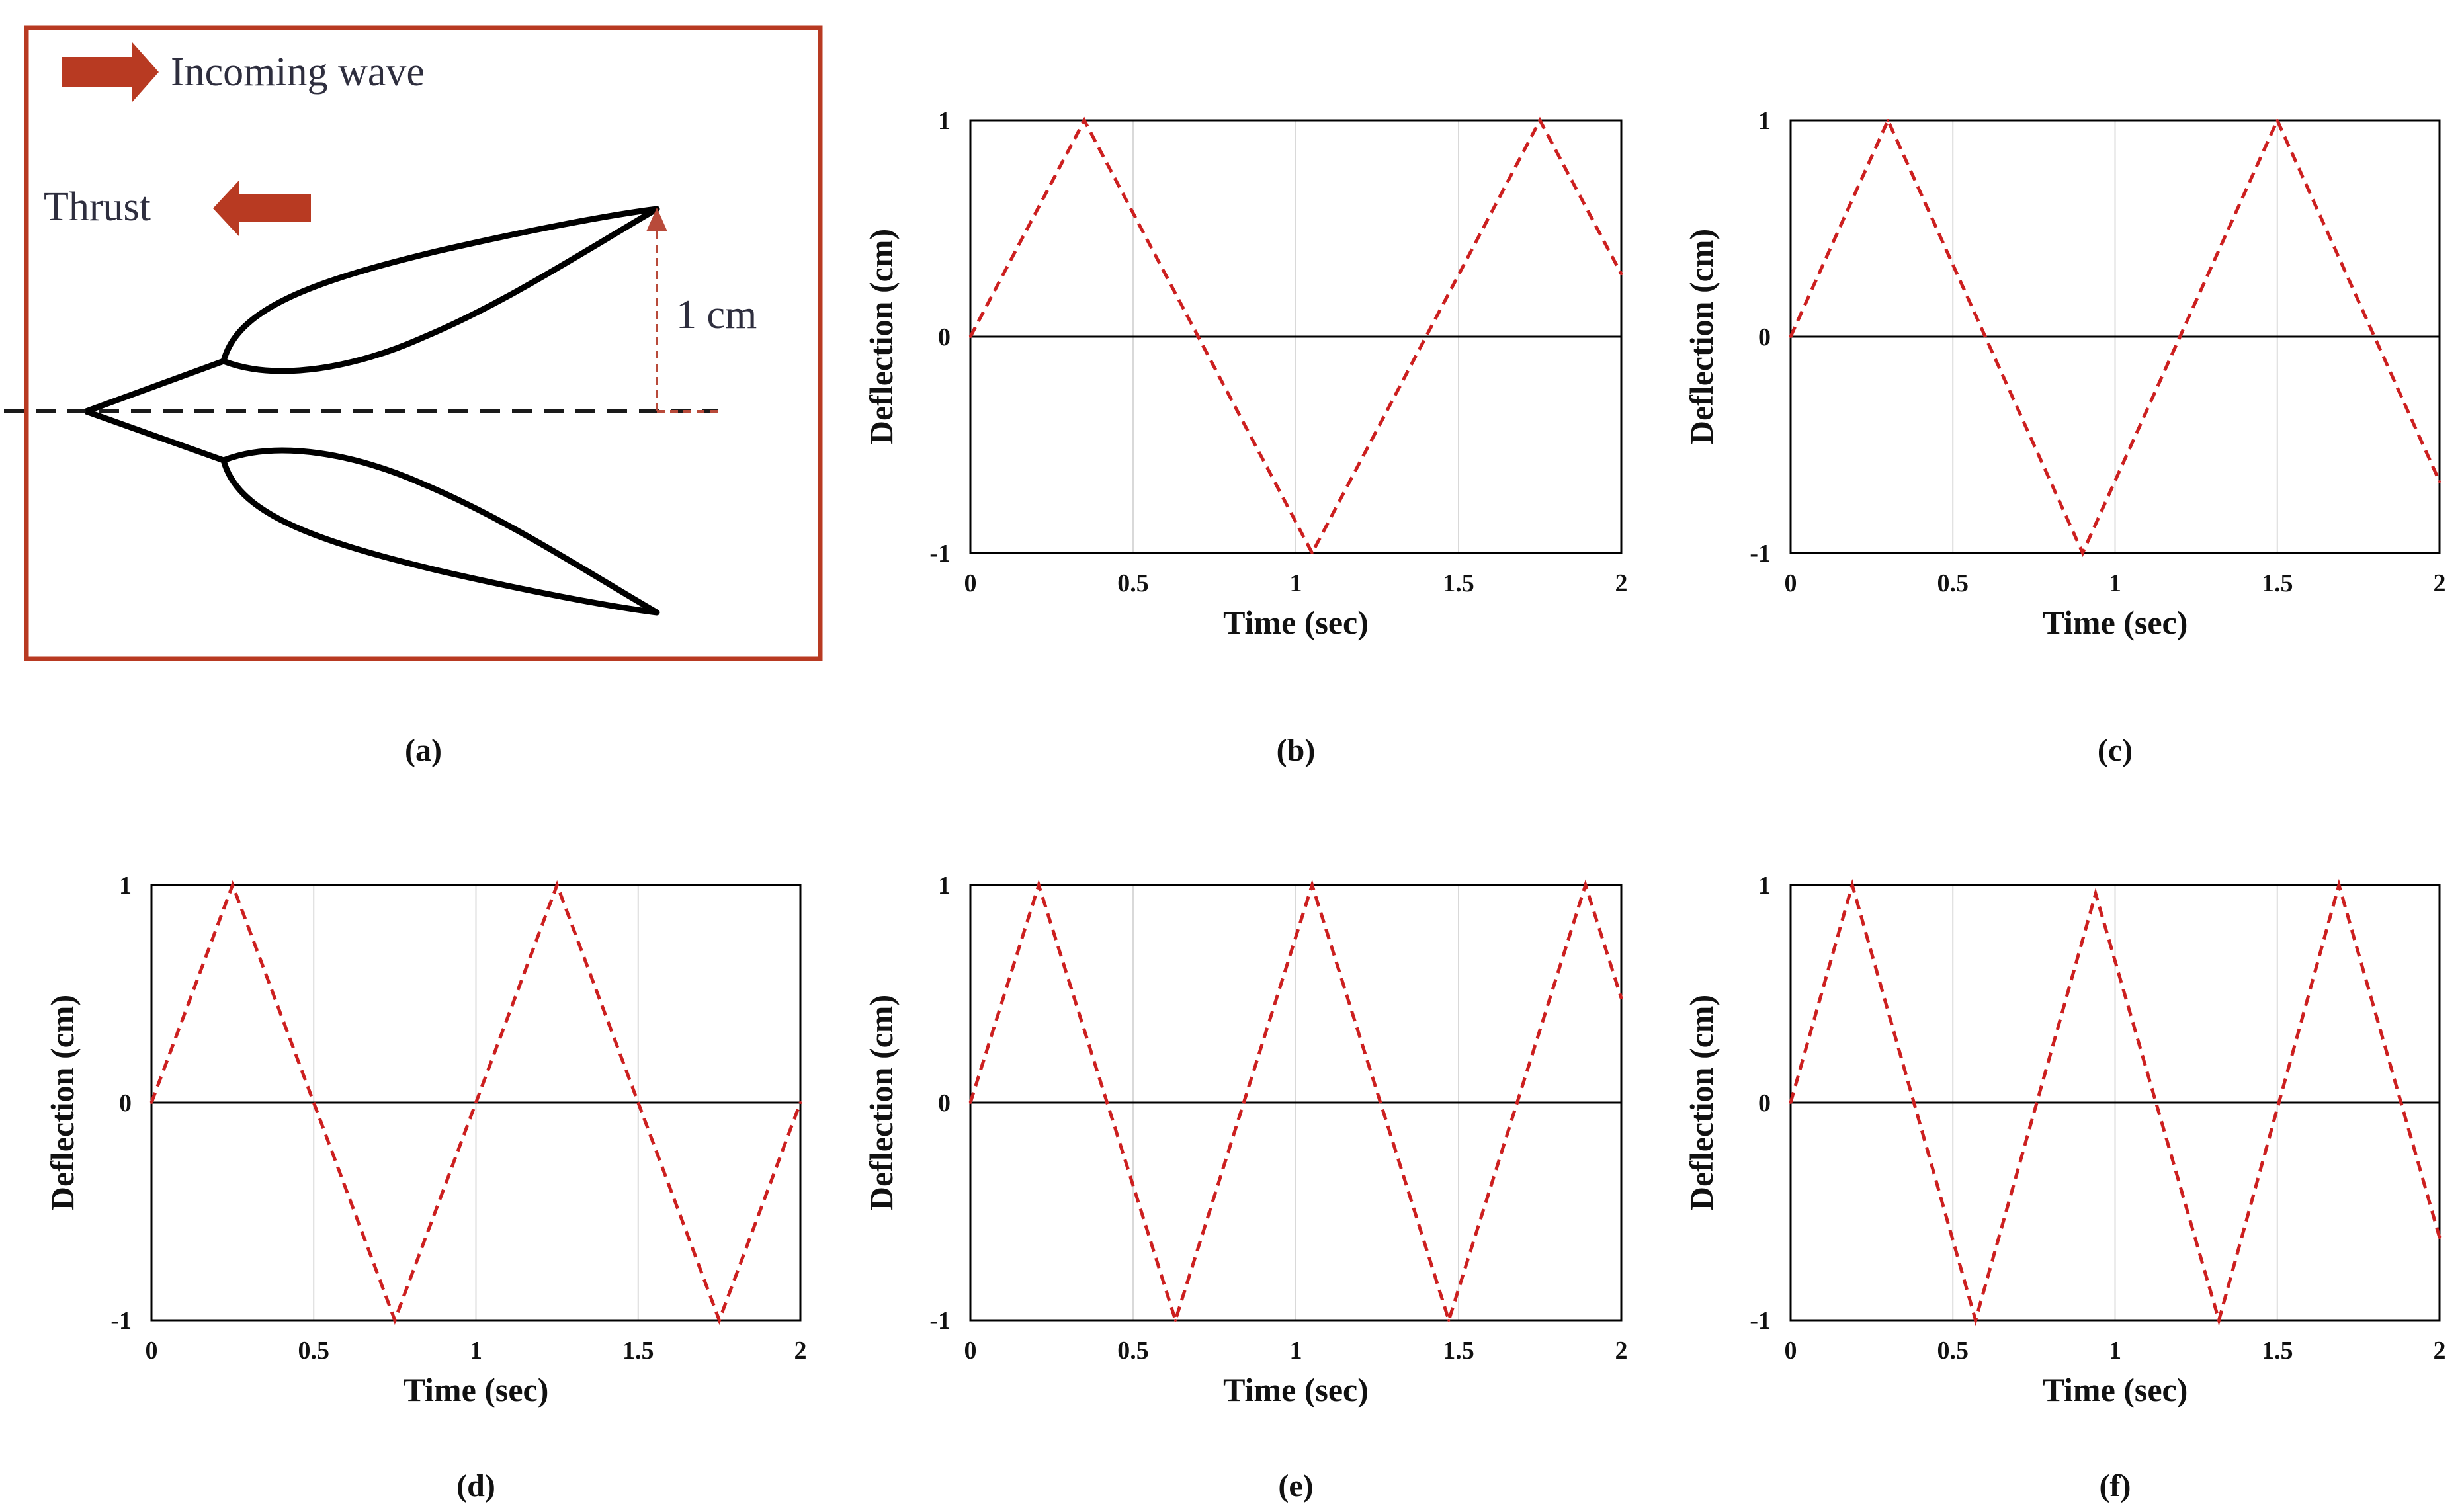 The width and height of the screenshot is (2464, 1512). What do you see at coordinates (1701, 336) in the screenshot?
I see `y-axis-title-c: Deflection (cm)` at bounding box center [1701, 336].